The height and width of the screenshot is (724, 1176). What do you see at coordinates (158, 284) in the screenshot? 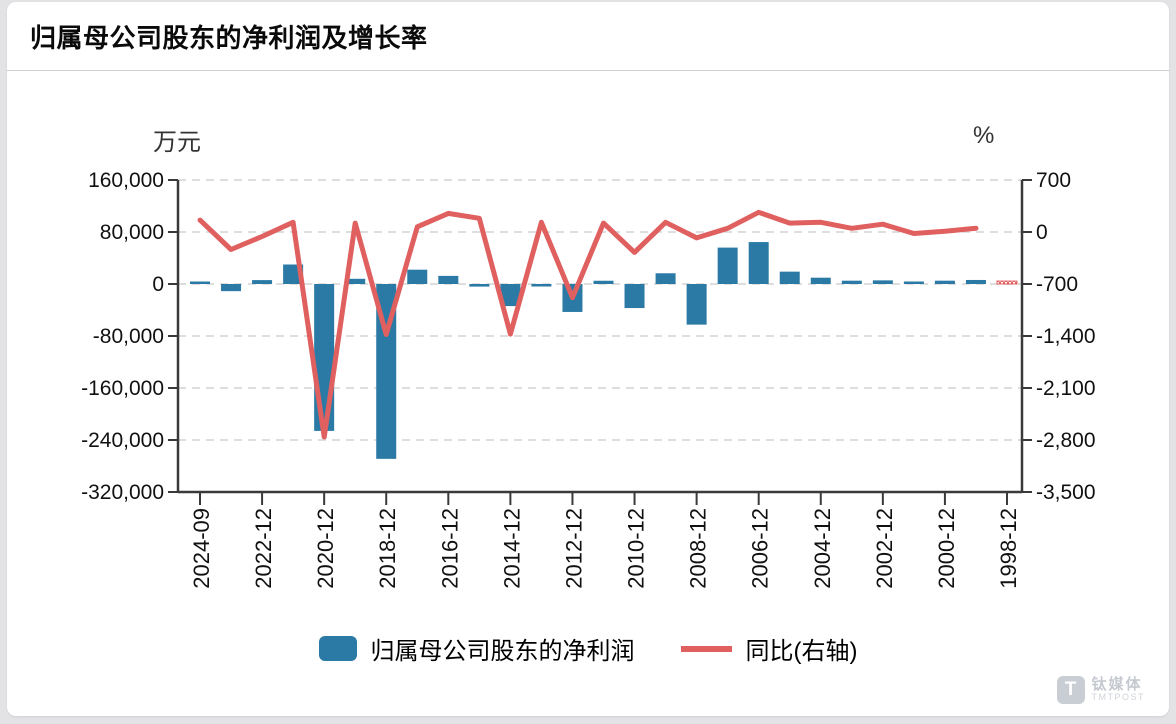
I see `left-axis-tick-label: 0` at bounding box center [158, 284].